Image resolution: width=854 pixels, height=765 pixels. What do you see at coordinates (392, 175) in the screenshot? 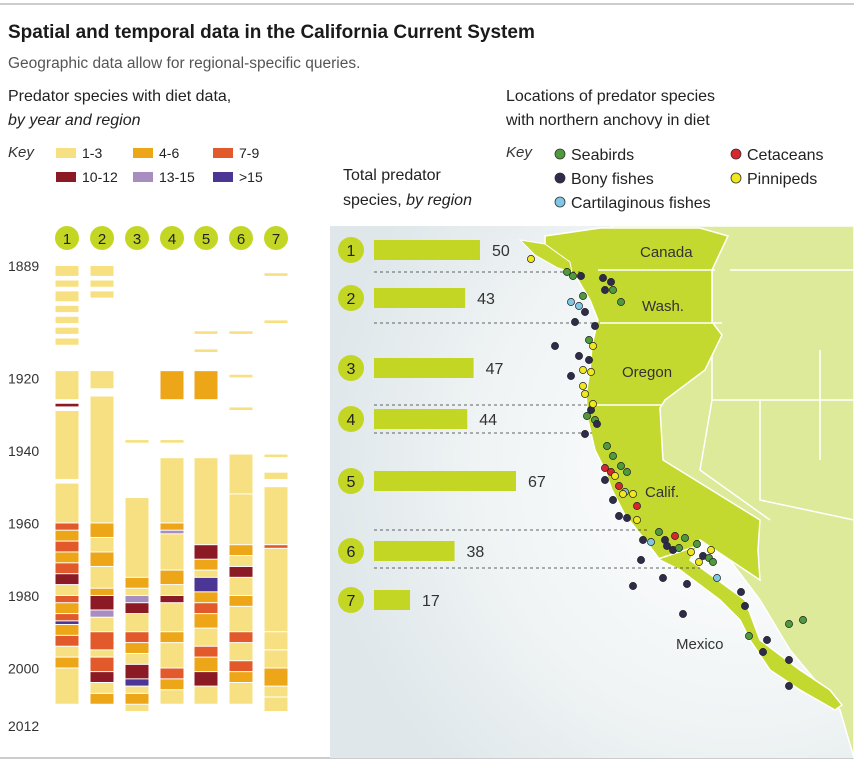
I see `middle-heading-line1: Total predator` at bounding box center [392, 175].